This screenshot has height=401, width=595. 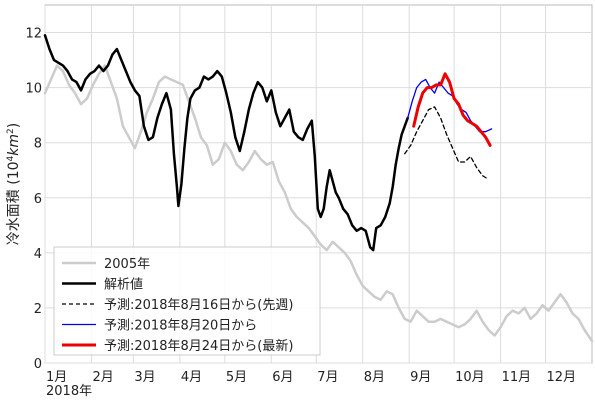 What do you see at coordinates (180, 326) in the screenshot?
I see `legend-label-3: 予測:2018年8月20日から` at bounding box center [180, 326].